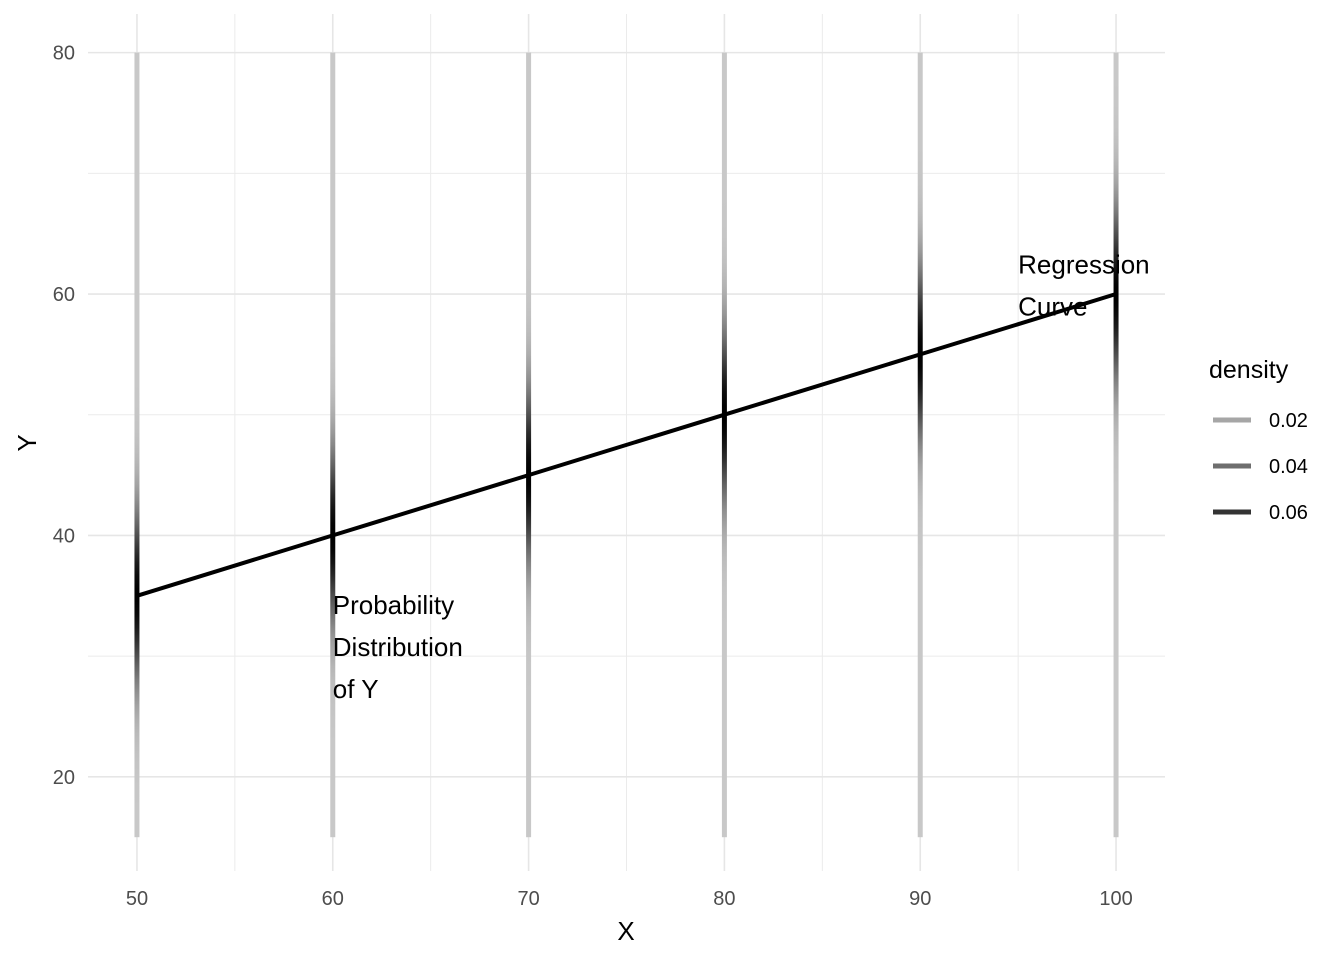 The width and height of the screenshot is (1344, 965). I want to click on y-tick-label: 20, so click(64, 778).